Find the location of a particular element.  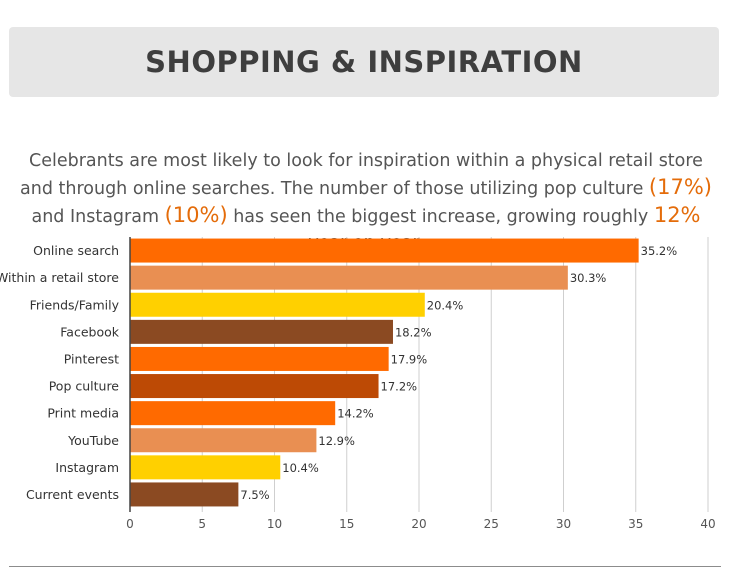

x-tick-label: 20 is located at coordinates (418, 524).